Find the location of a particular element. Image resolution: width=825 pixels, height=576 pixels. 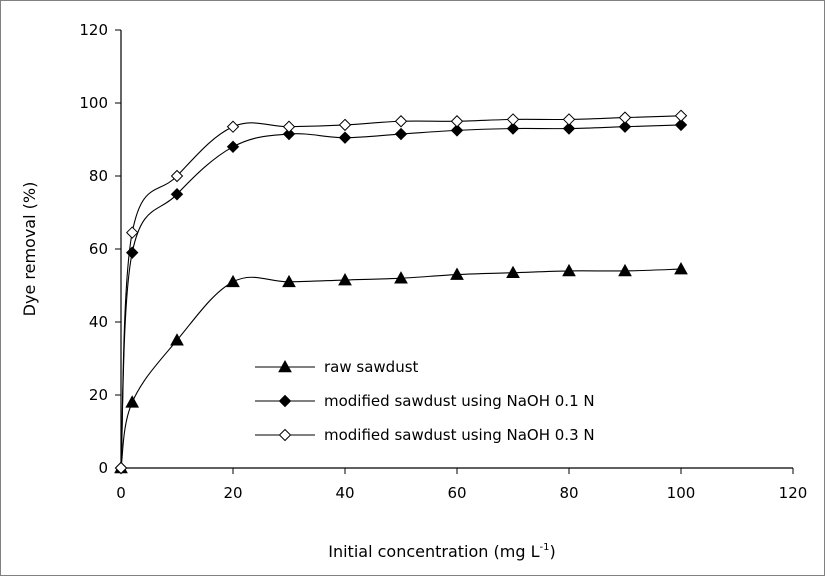

x-tick-label: 100 is located at coordinates (681, 493).